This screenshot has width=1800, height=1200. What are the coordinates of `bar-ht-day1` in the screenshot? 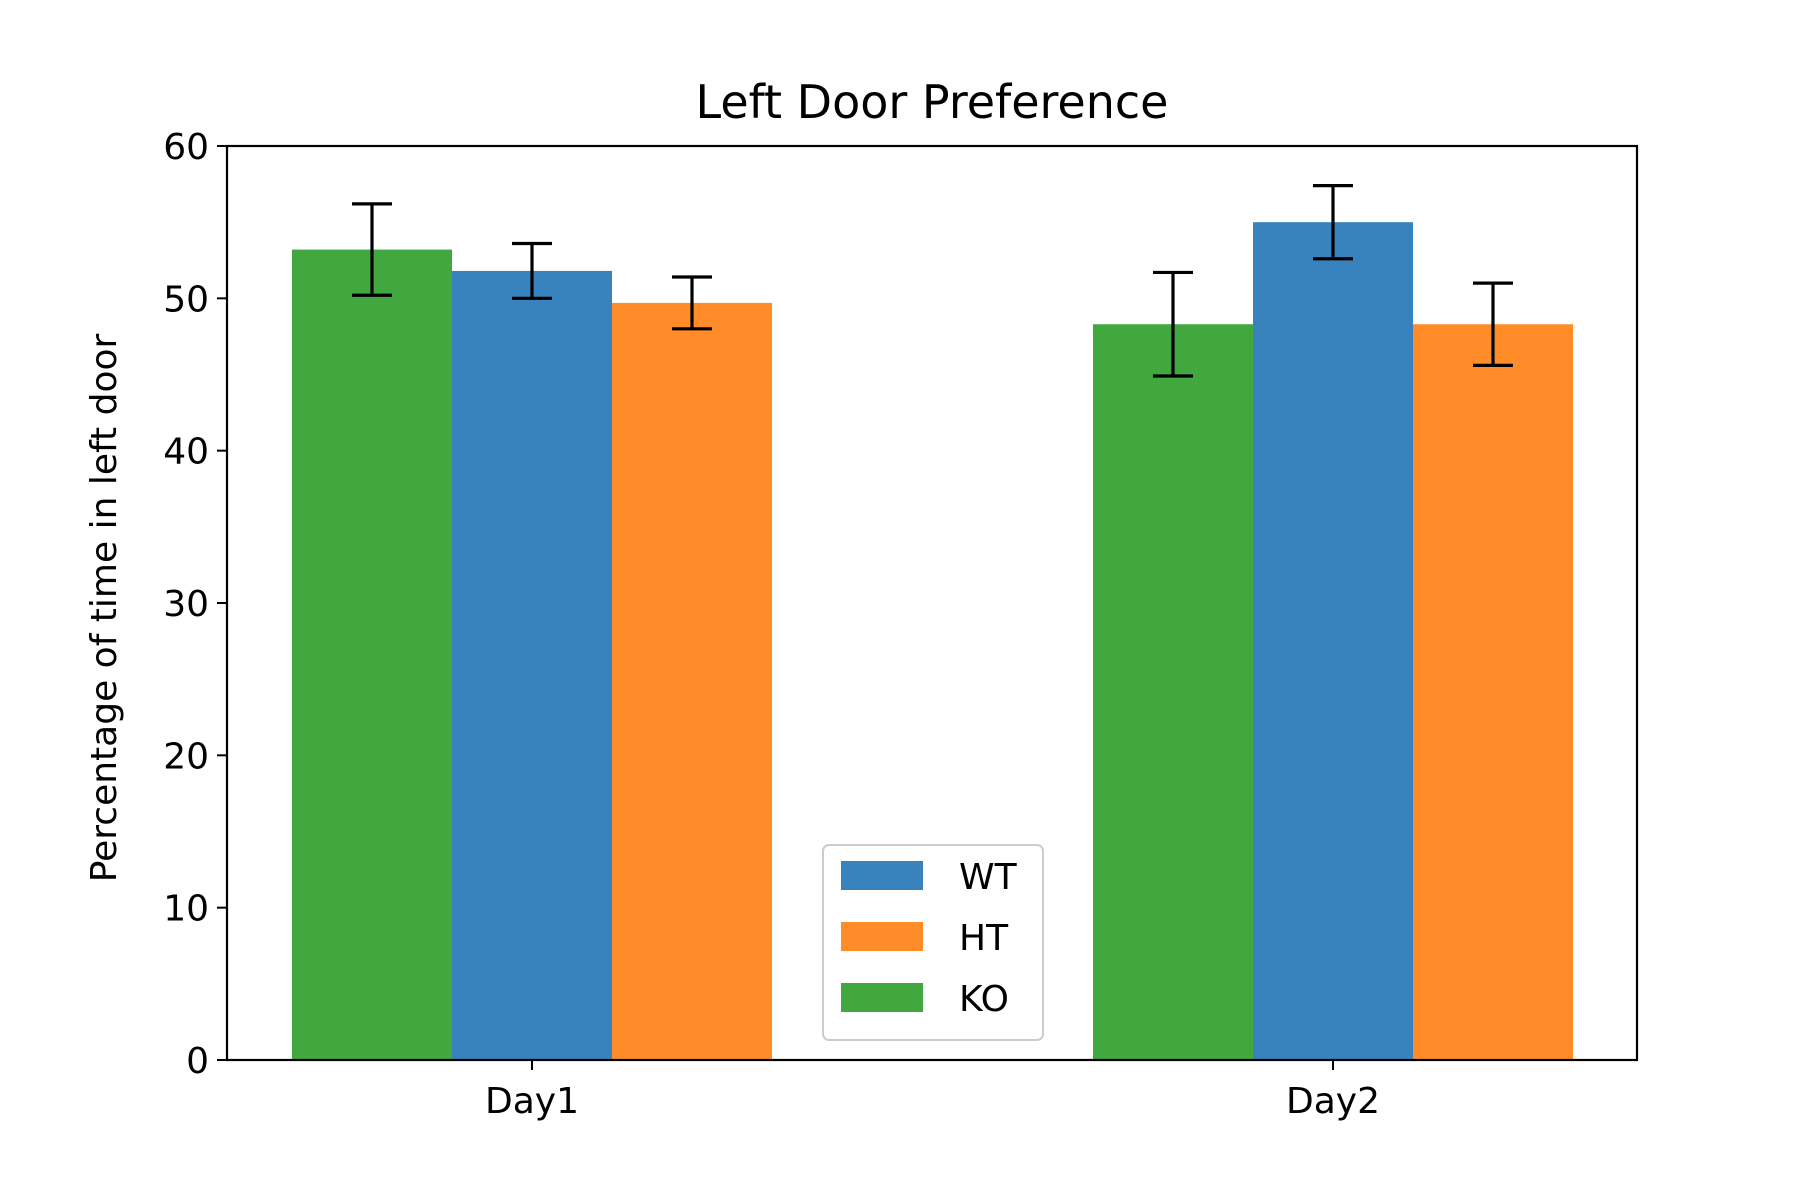 It's located at (692, 681).